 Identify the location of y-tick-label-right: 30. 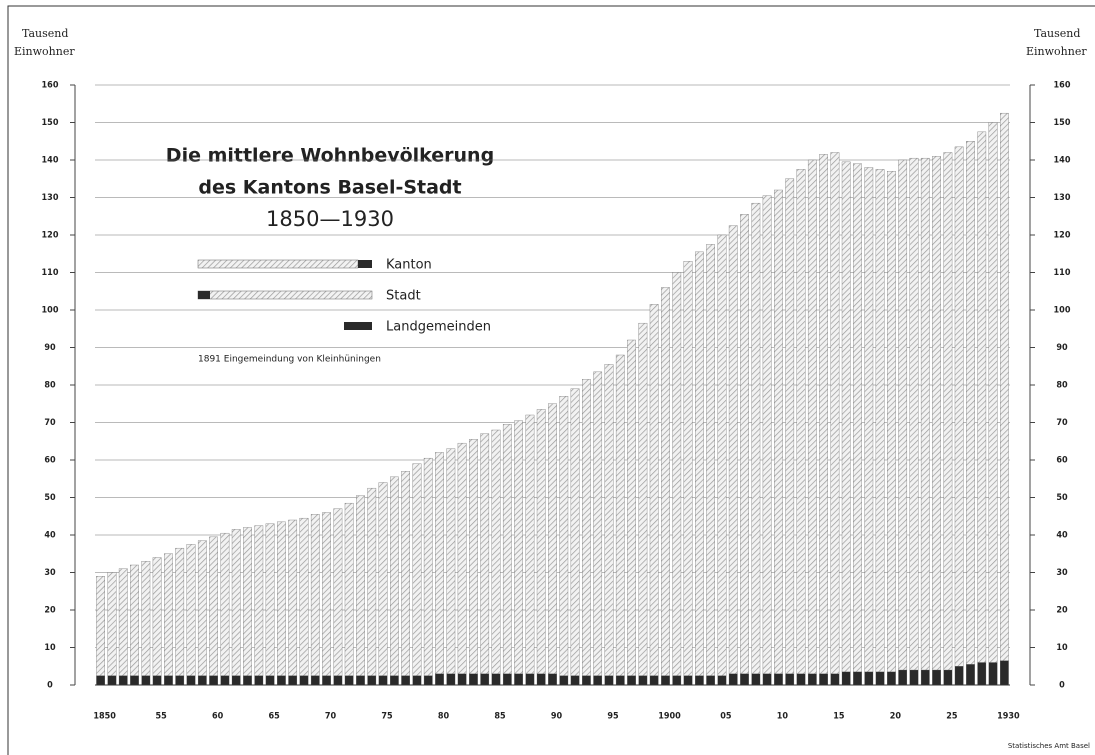
(1062, 573).